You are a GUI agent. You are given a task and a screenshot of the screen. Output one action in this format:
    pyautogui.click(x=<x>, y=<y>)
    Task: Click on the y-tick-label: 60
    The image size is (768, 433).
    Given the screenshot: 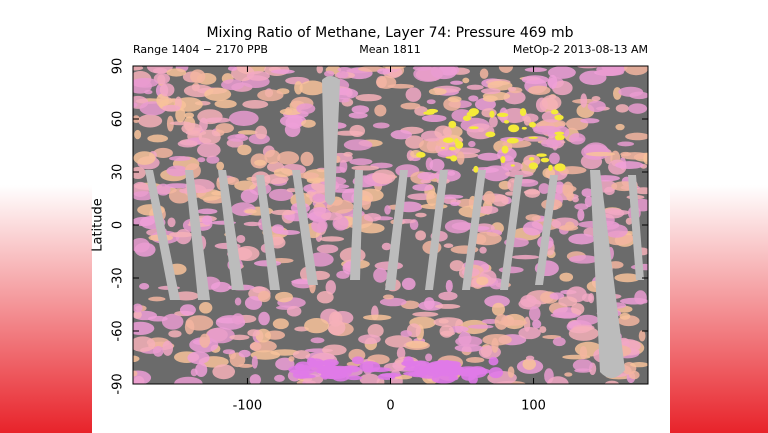 What is the action you would take?
    pyautogui.click(x=118, y=119)
    